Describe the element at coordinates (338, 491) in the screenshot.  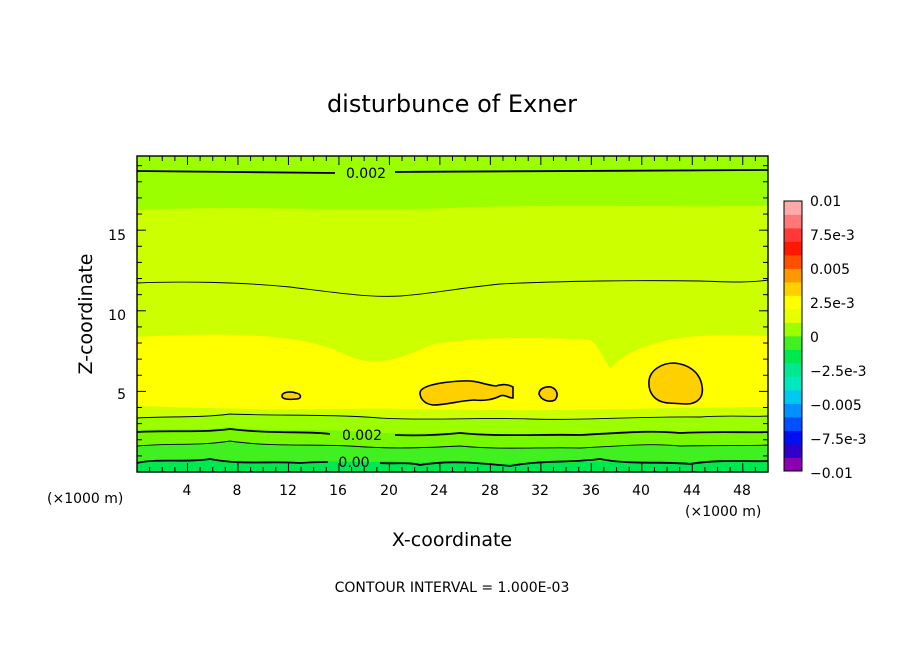
I see `x-tick-label: 16` at that location.